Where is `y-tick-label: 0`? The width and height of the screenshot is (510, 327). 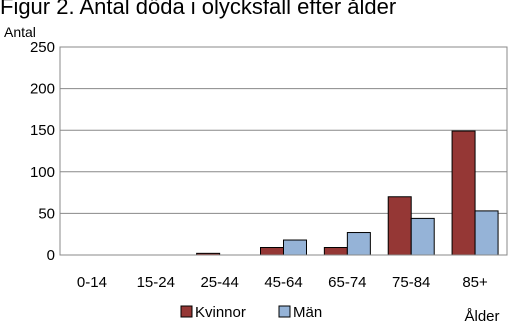 y-tick-label: 0 is located at coordinates (51, 255).